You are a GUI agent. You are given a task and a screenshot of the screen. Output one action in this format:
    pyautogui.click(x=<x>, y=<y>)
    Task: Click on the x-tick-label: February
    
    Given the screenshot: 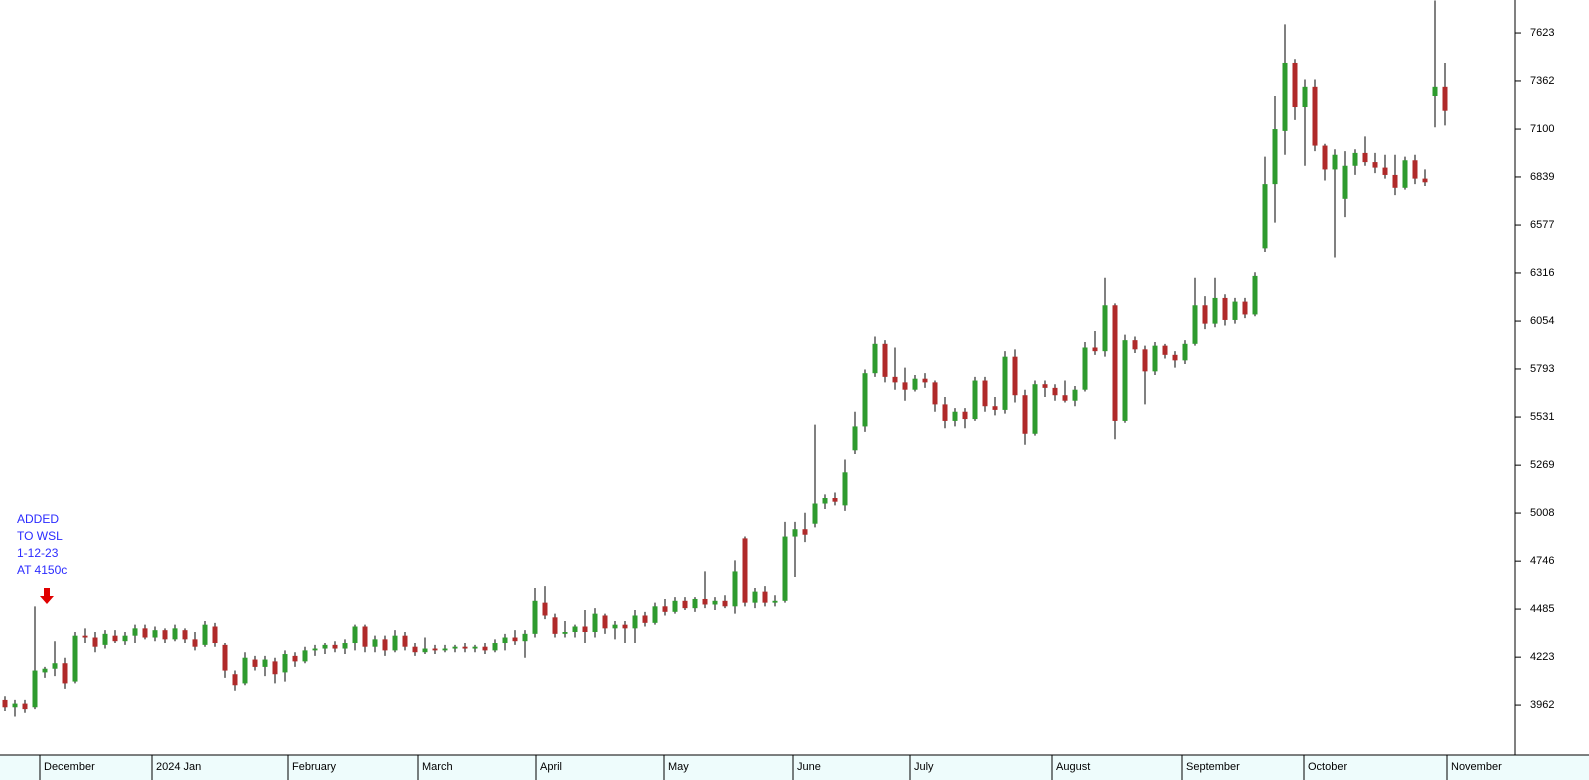 What is the action you would take?
    pyautogui.click(x=314, y=767)
    